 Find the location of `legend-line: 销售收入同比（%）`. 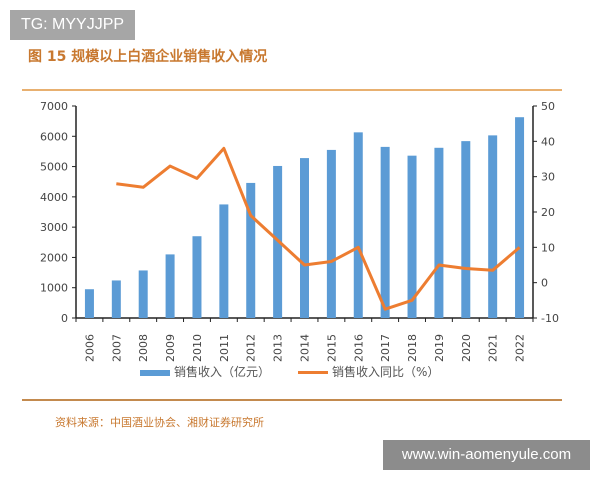

legend-line: 销售收入同比（%） is located at coordinates (368, 371).